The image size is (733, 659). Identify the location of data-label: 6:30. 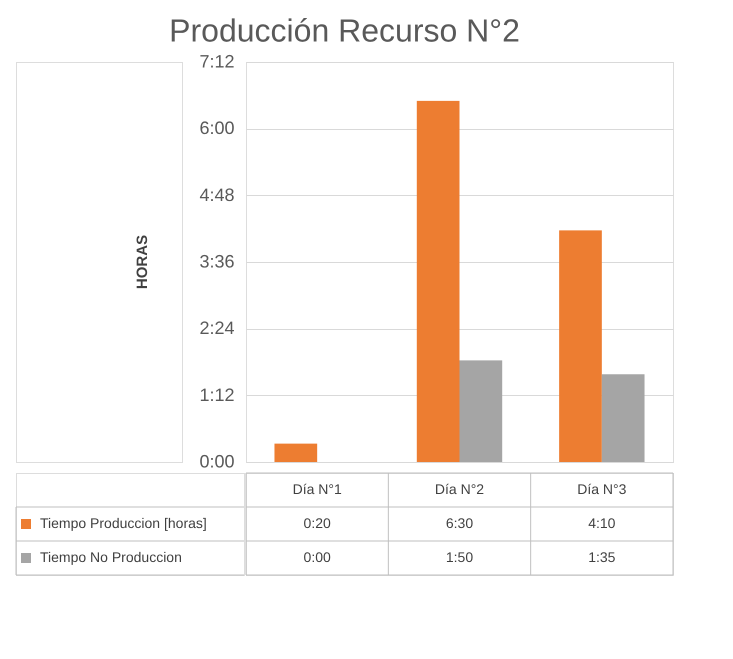
(460, 523).